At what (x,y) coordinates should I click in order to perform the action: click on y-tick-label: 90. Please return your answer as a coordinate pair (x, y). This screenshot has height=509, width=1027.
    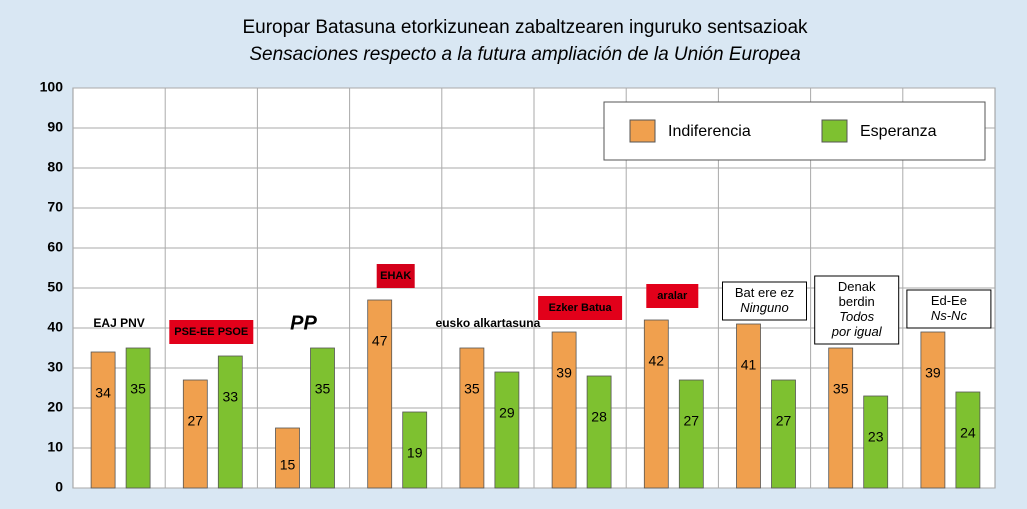
    Looking at the image, I should click on (55, 127).